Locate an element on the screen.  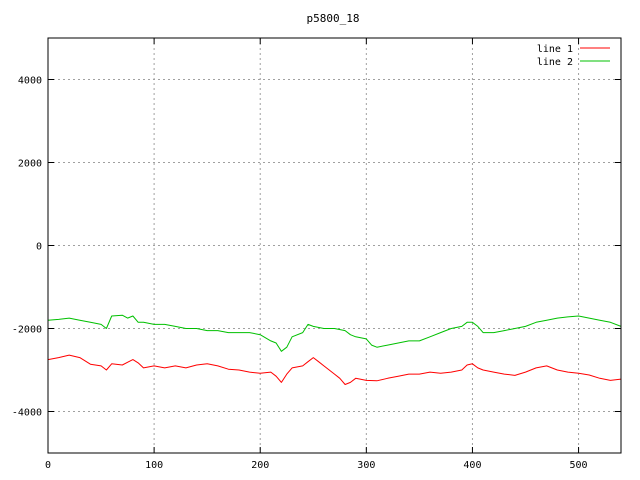
x-tick-label: 500 is located at coordinates (579, 465).